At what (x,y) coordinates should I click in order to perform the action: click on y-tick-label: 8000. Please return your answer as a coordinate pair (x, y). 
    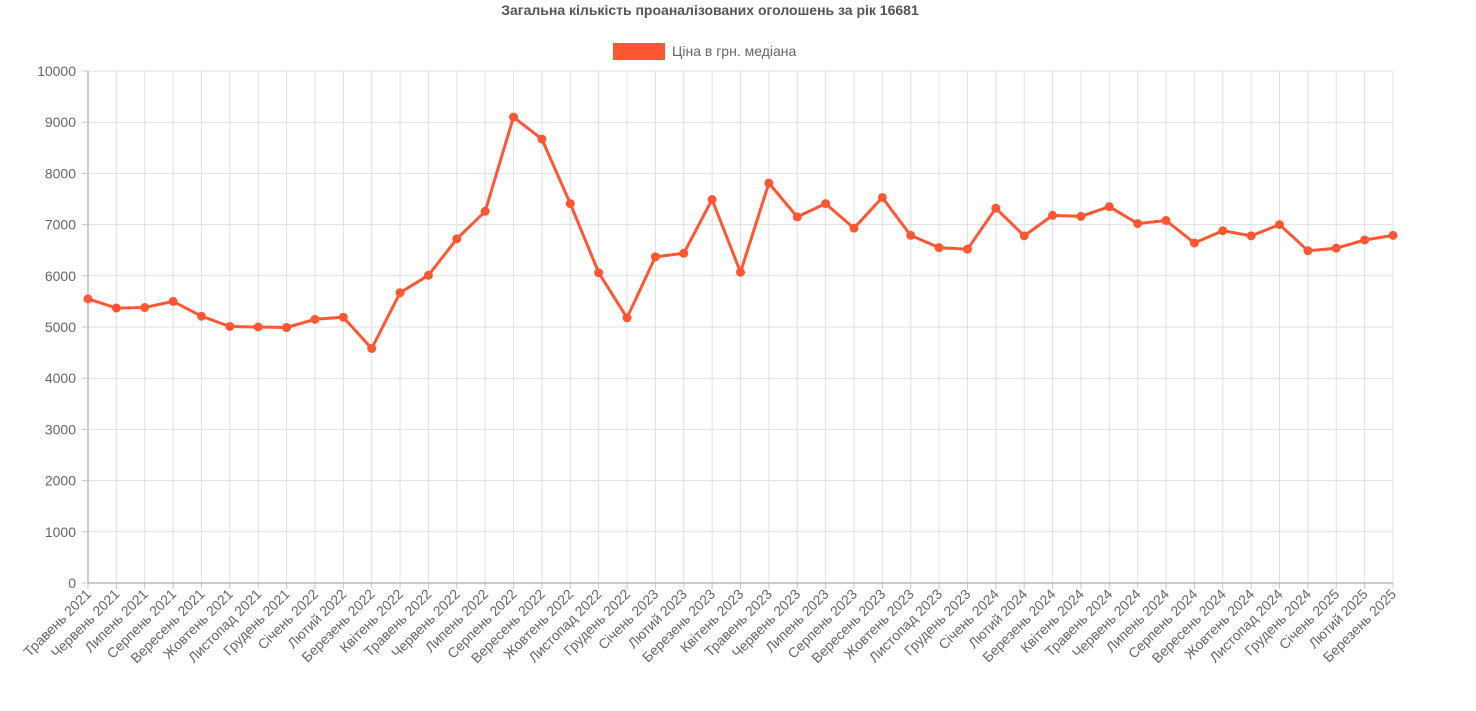
    Looking at the image, I should click on (60, 173).